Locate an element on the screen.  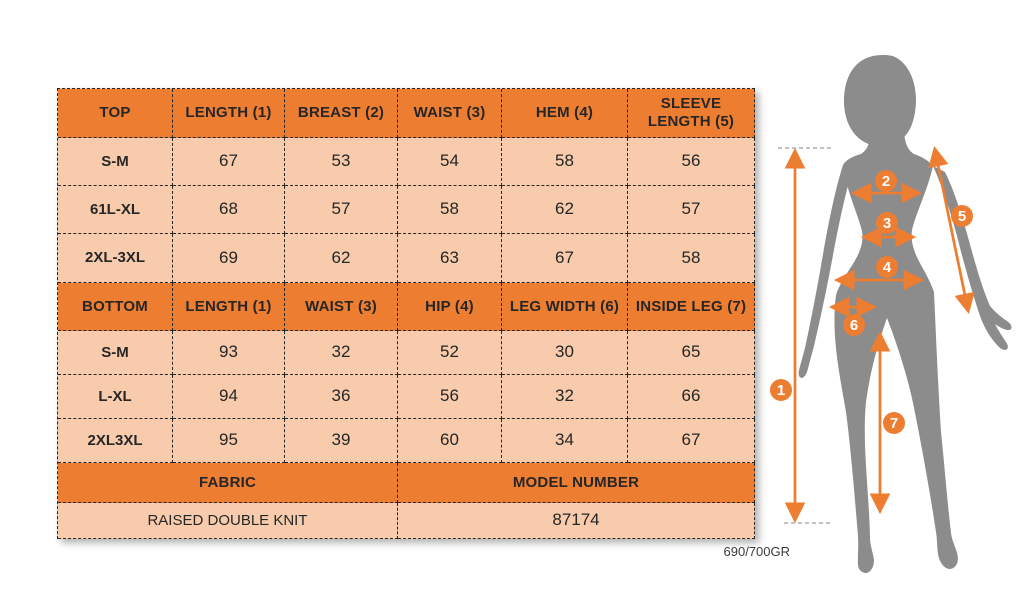
measure-badge-7: 7 is located at coordinates (894, 423).